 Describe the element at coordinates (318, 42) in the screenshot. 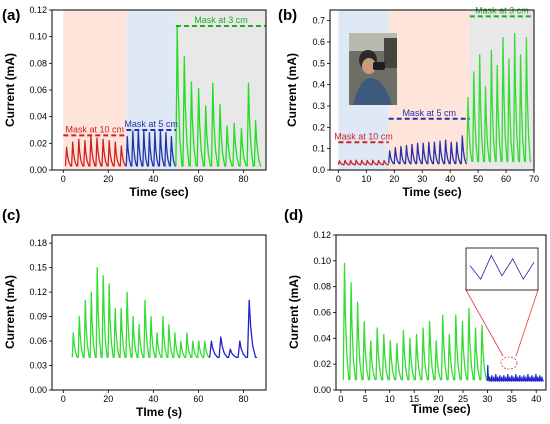

I see `ytick-label-b-6: 0.6` at that location.